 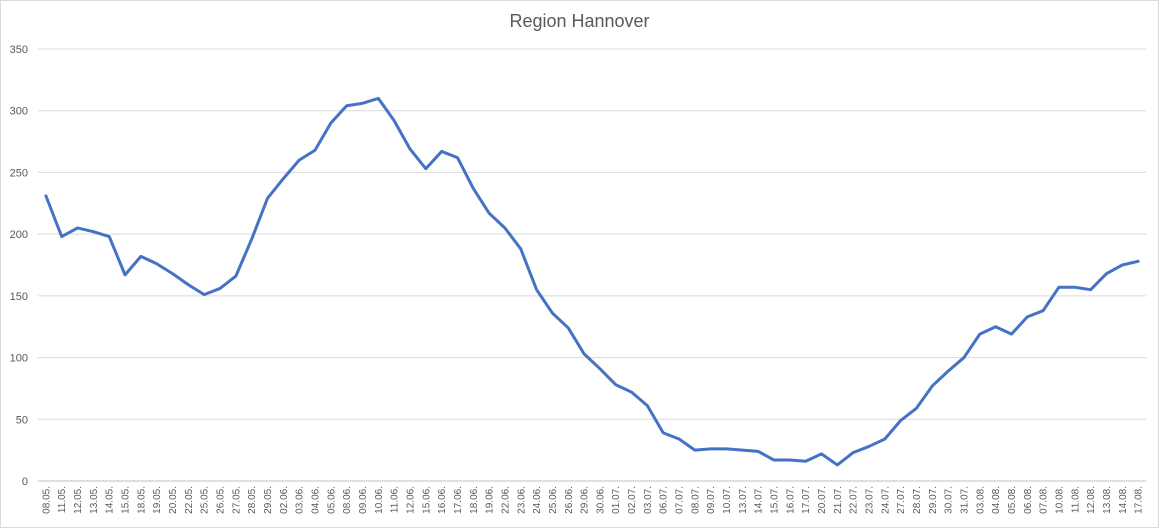 I want to click on x-tick-label: 04.06., so click(x=316, y=500).